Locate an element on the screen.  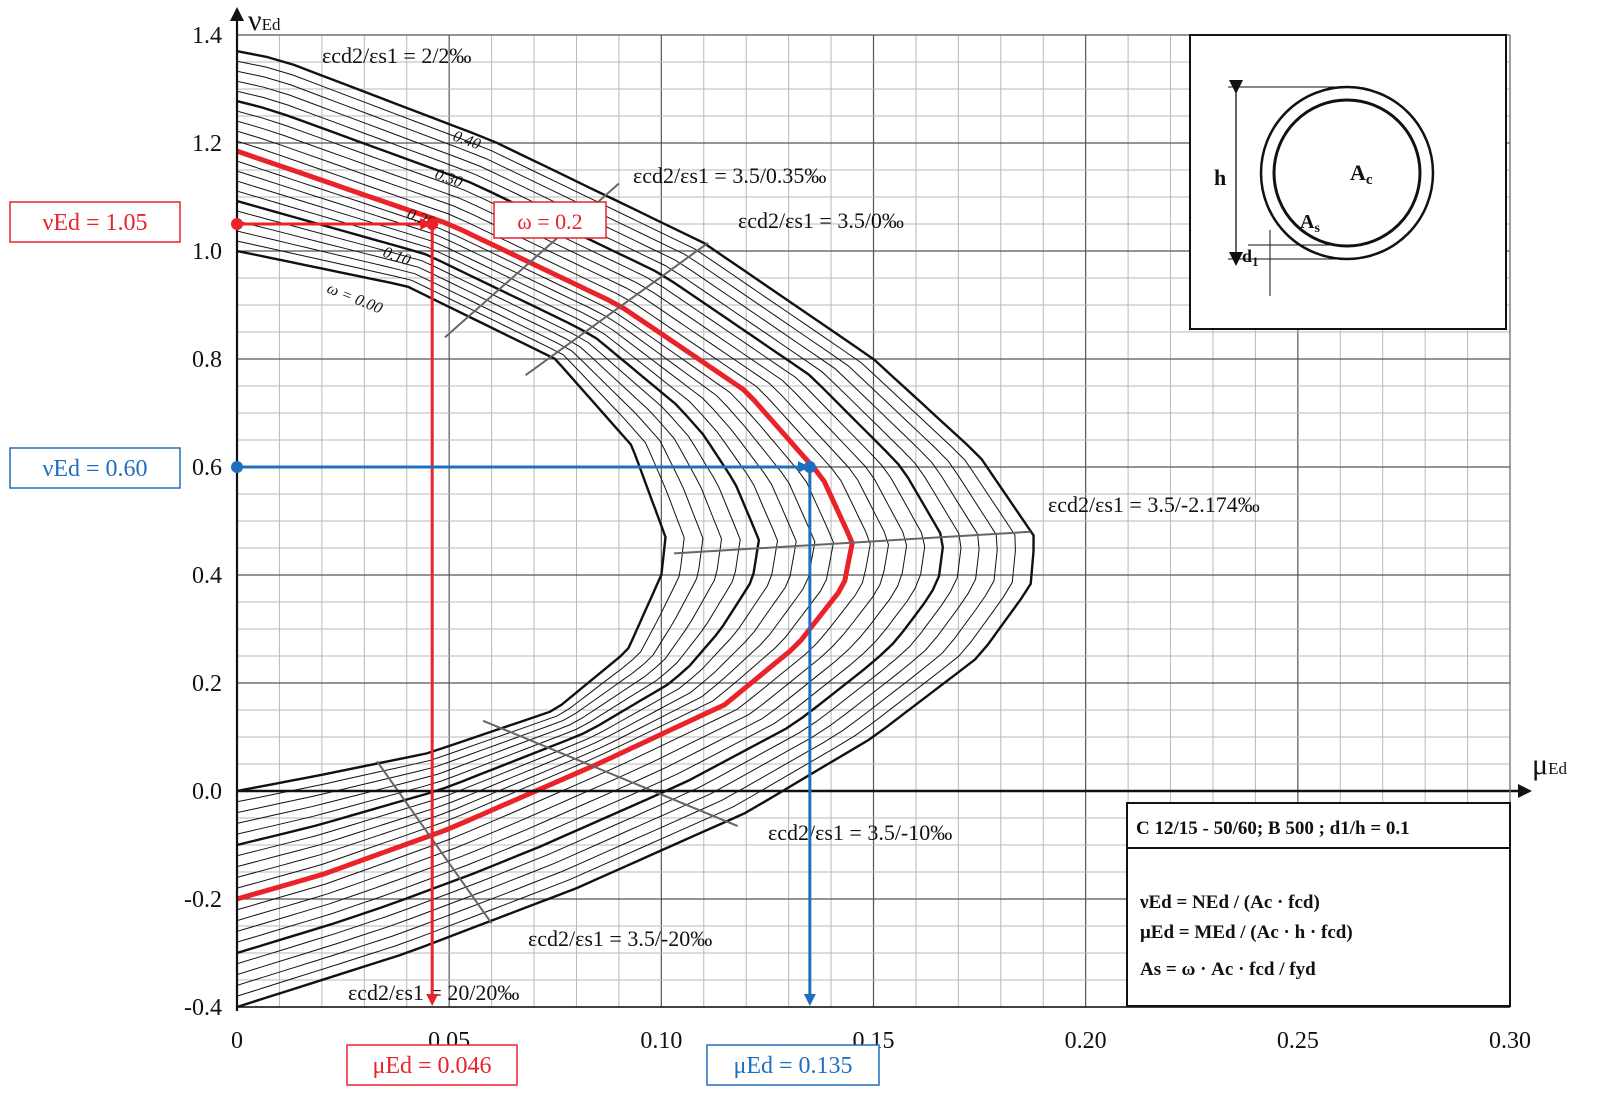
svg-text: νEd = 1.05 is located at coordinates (94, 223).